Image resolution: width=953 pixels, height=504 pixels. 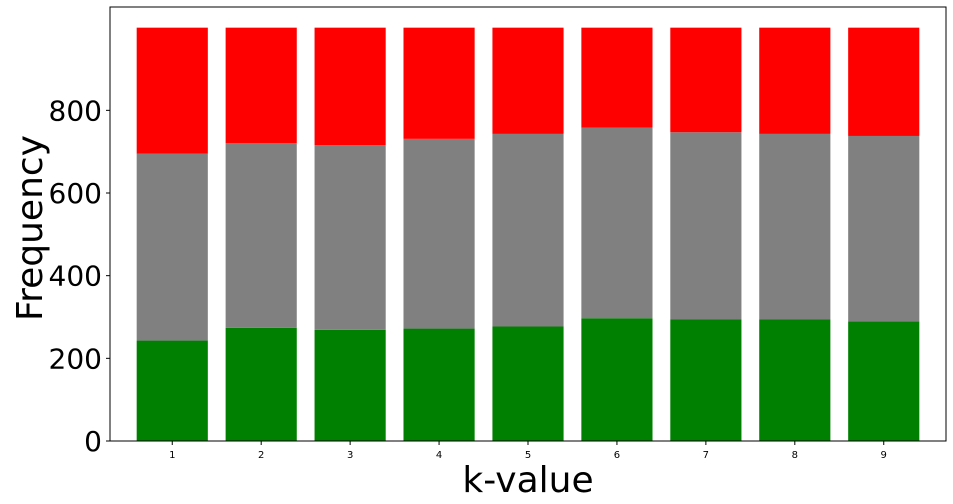 I want to click on bar-segment-k6-s2, so click(x=617, y=223).